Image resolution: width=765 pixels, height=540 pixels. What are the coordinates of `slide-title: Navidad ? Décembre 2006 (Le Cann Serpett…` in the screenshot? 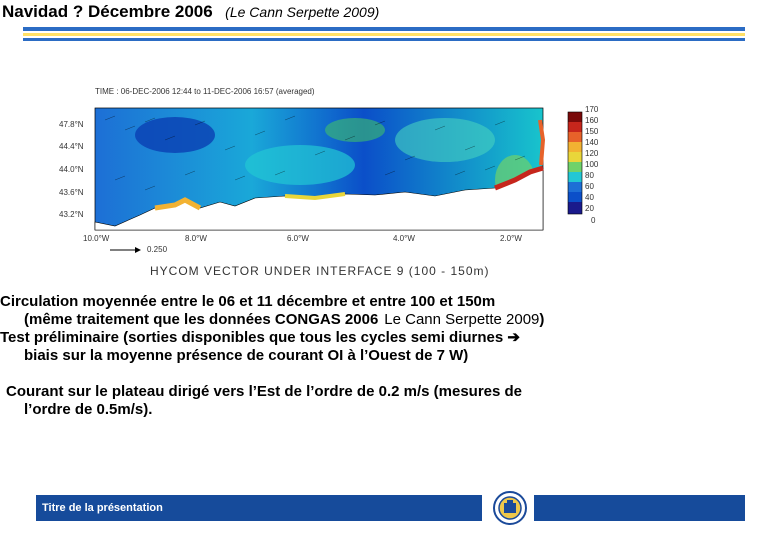 It's located at (190, 12).